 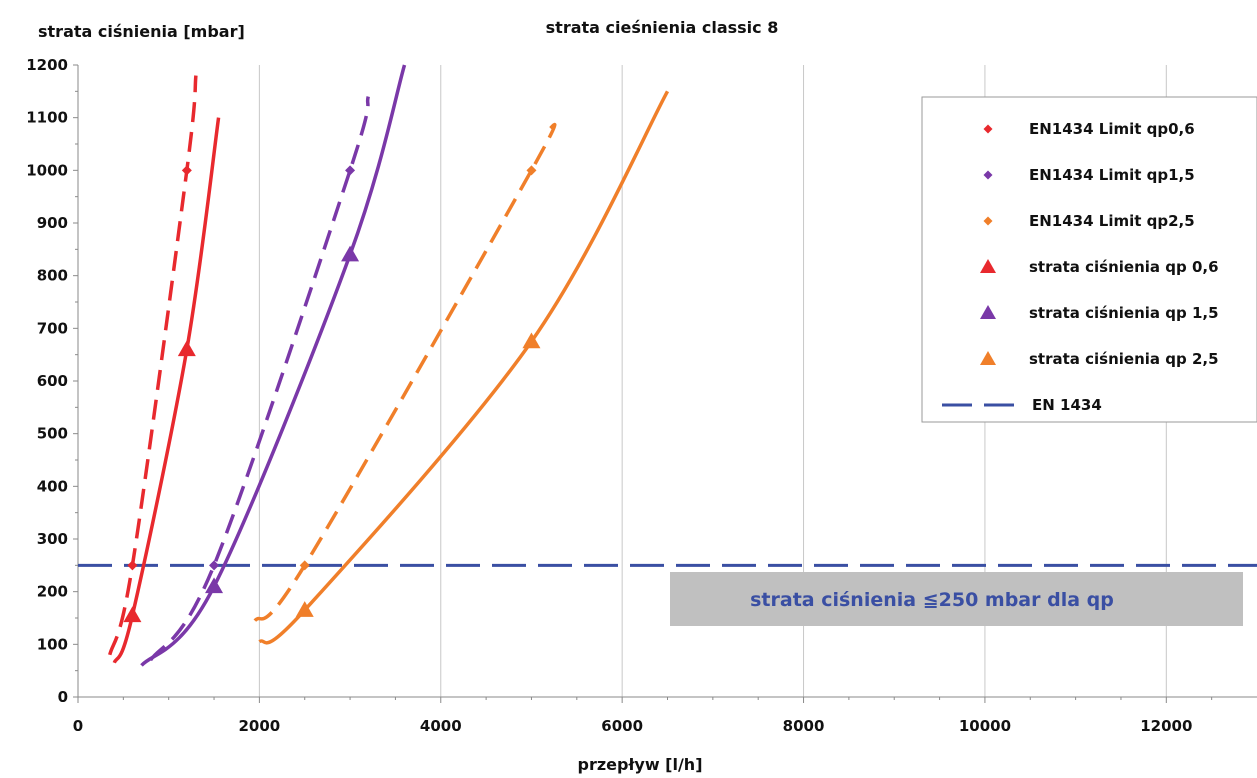 I want to click on x-tick-label: 6000, so click(x=622, y=726).